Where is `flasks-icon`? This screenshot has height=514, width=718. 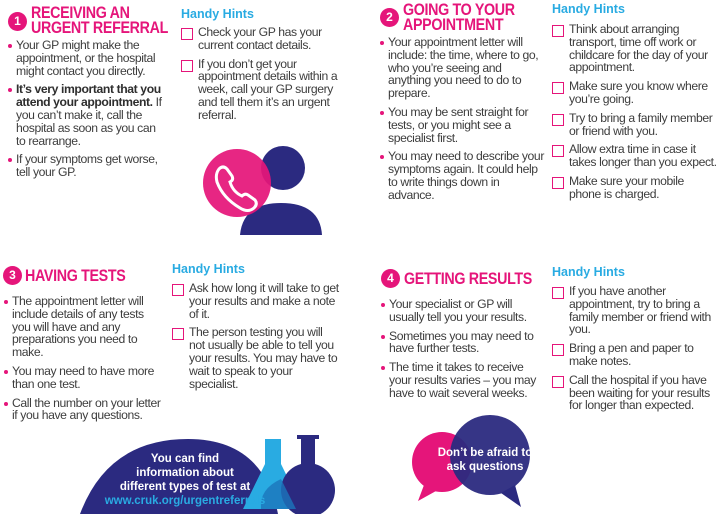 flasks-icon is located at coordinates (207, 474).